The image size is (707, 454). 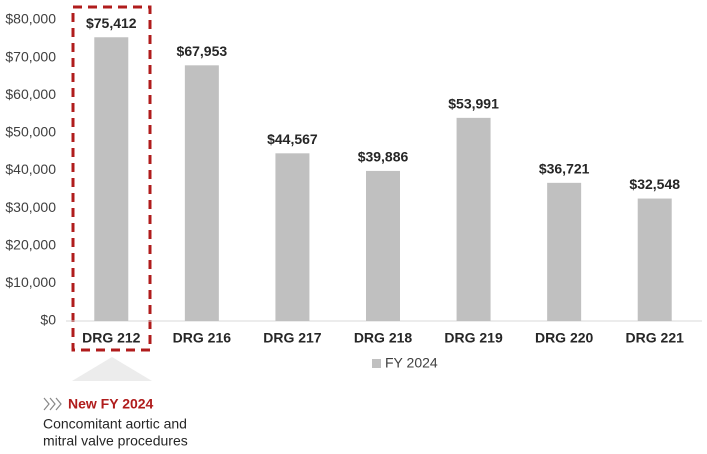 What do you see at coordinates (655, 338) in the screenshot?
I see `x-tick-label: DRG 221` at bounding box center [655, 338].